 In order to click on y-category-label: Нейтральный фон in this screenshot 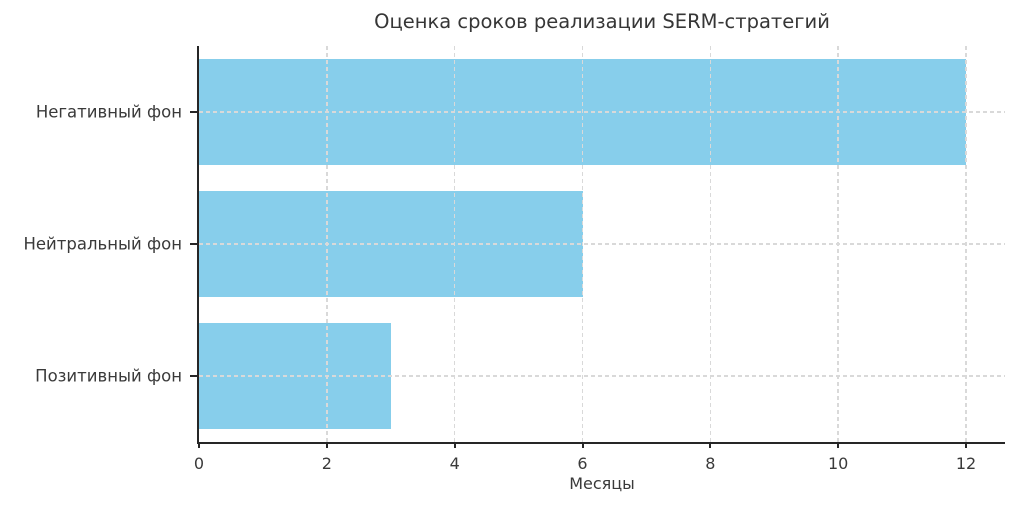, I will do `click(102, 244)`.